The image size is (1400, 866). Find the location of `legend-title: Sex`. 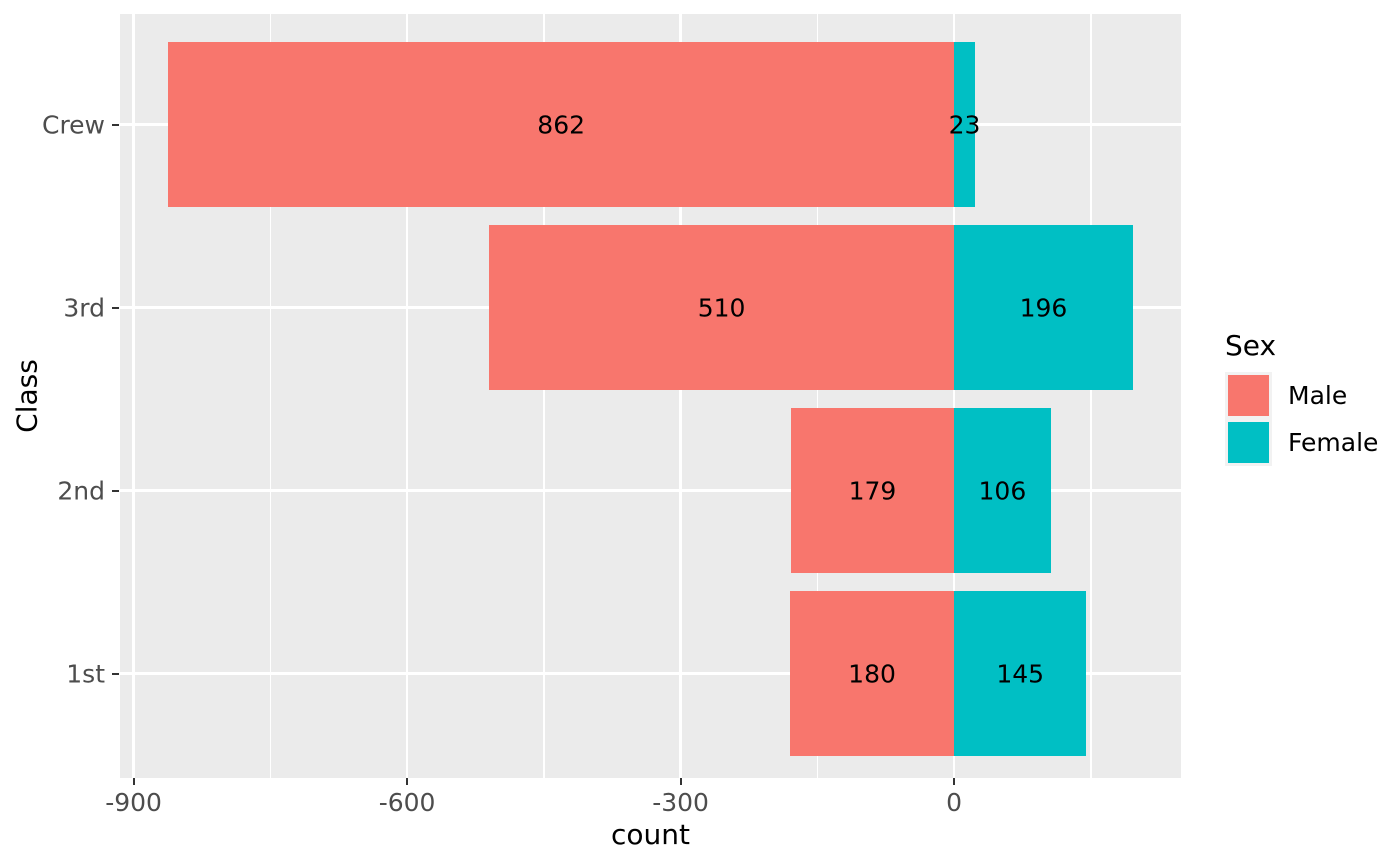

legend-title: Sex is located at coordinates (1251, 345).